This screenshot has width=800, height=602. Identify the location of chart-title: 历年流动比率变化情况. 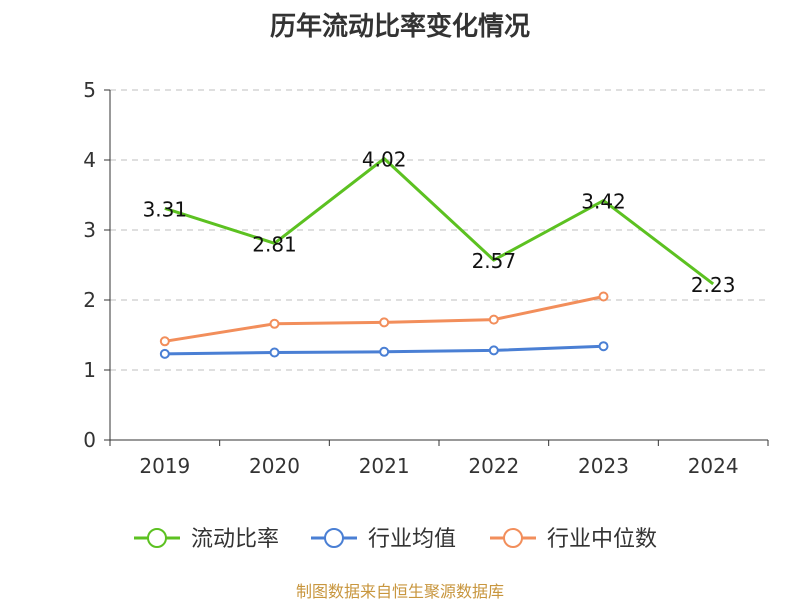
(399, 27).